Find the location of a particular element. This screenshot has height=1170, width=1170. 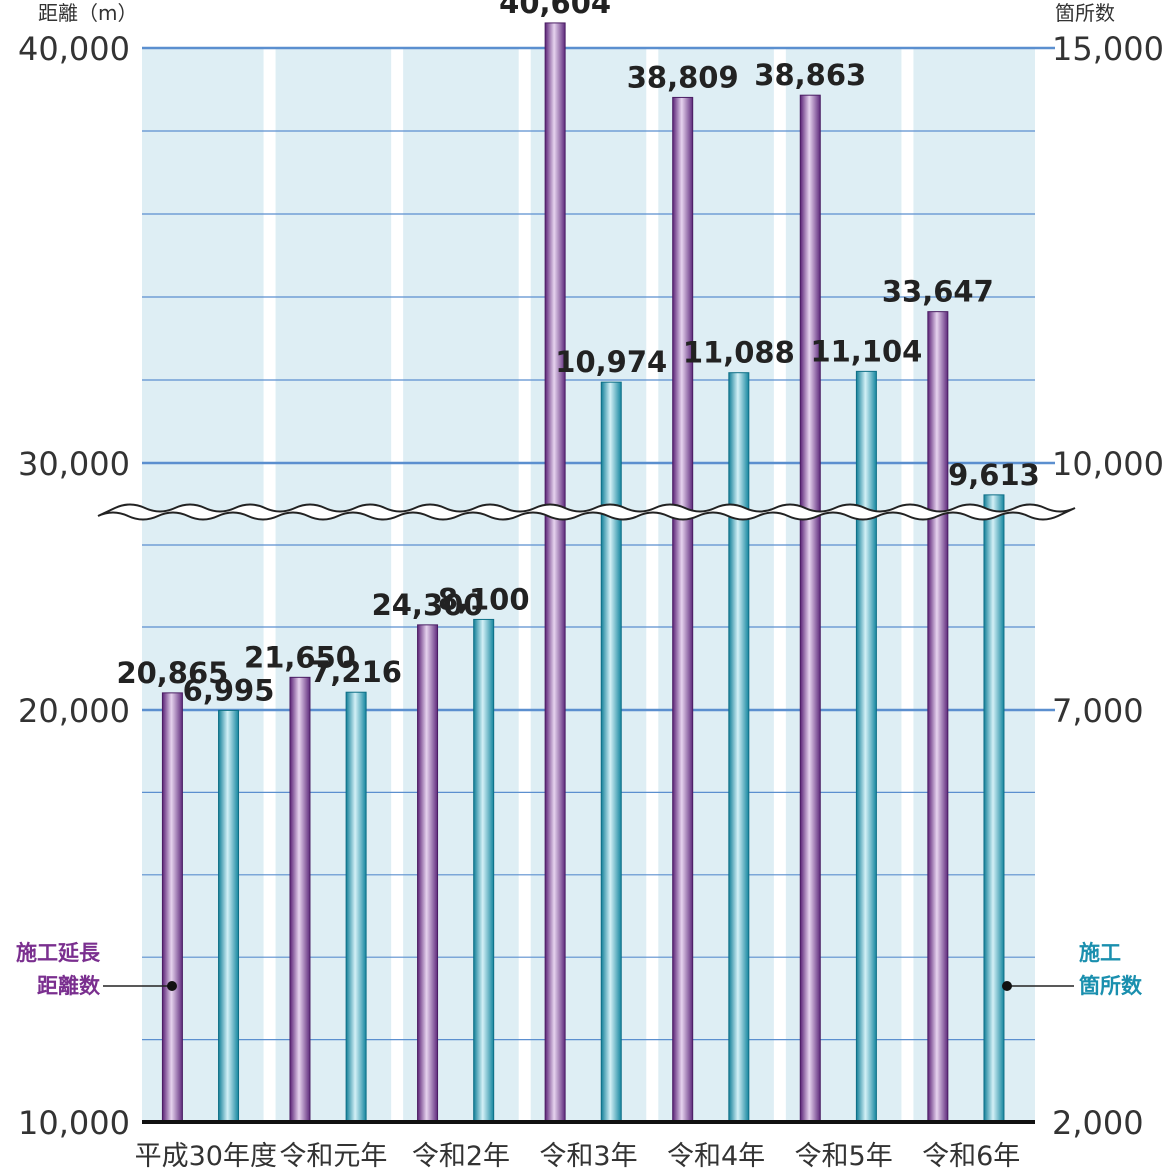

category-label-6: 令和6年 is located at coordinates (971, 1155).